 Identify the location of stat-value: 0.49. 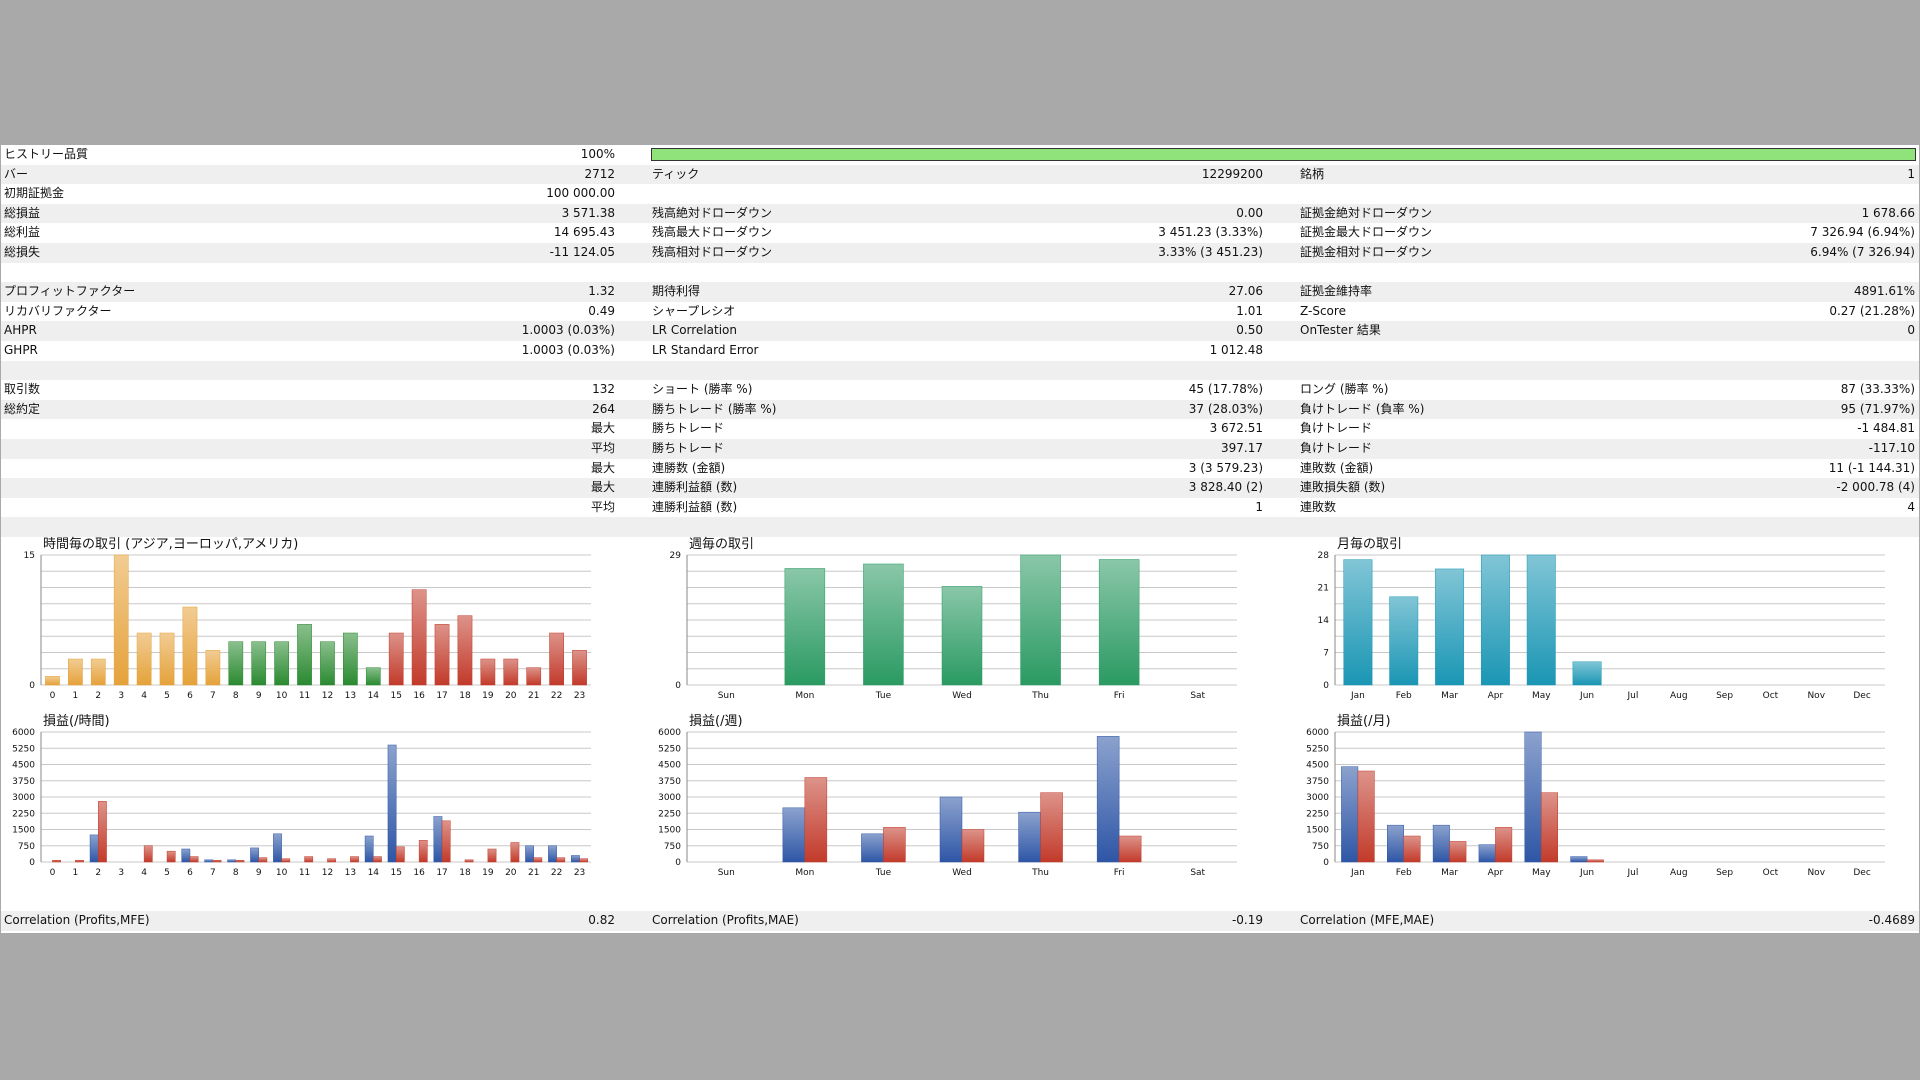
(601, 310).